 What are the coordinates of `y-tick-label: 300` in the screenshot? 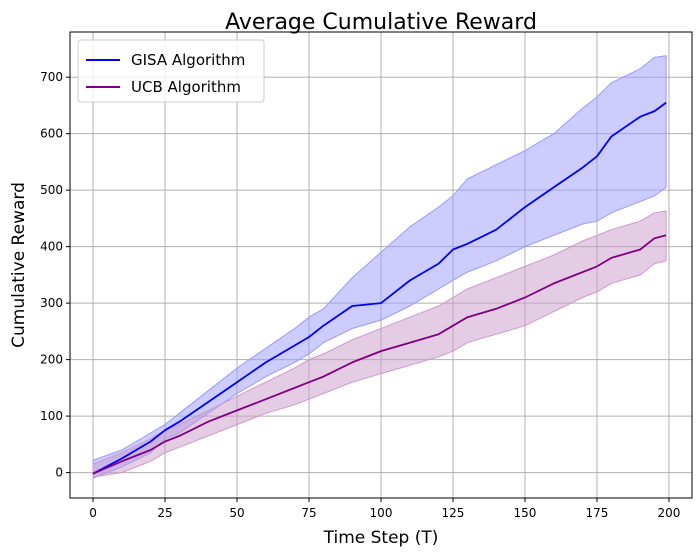 It's located at (51, 303).